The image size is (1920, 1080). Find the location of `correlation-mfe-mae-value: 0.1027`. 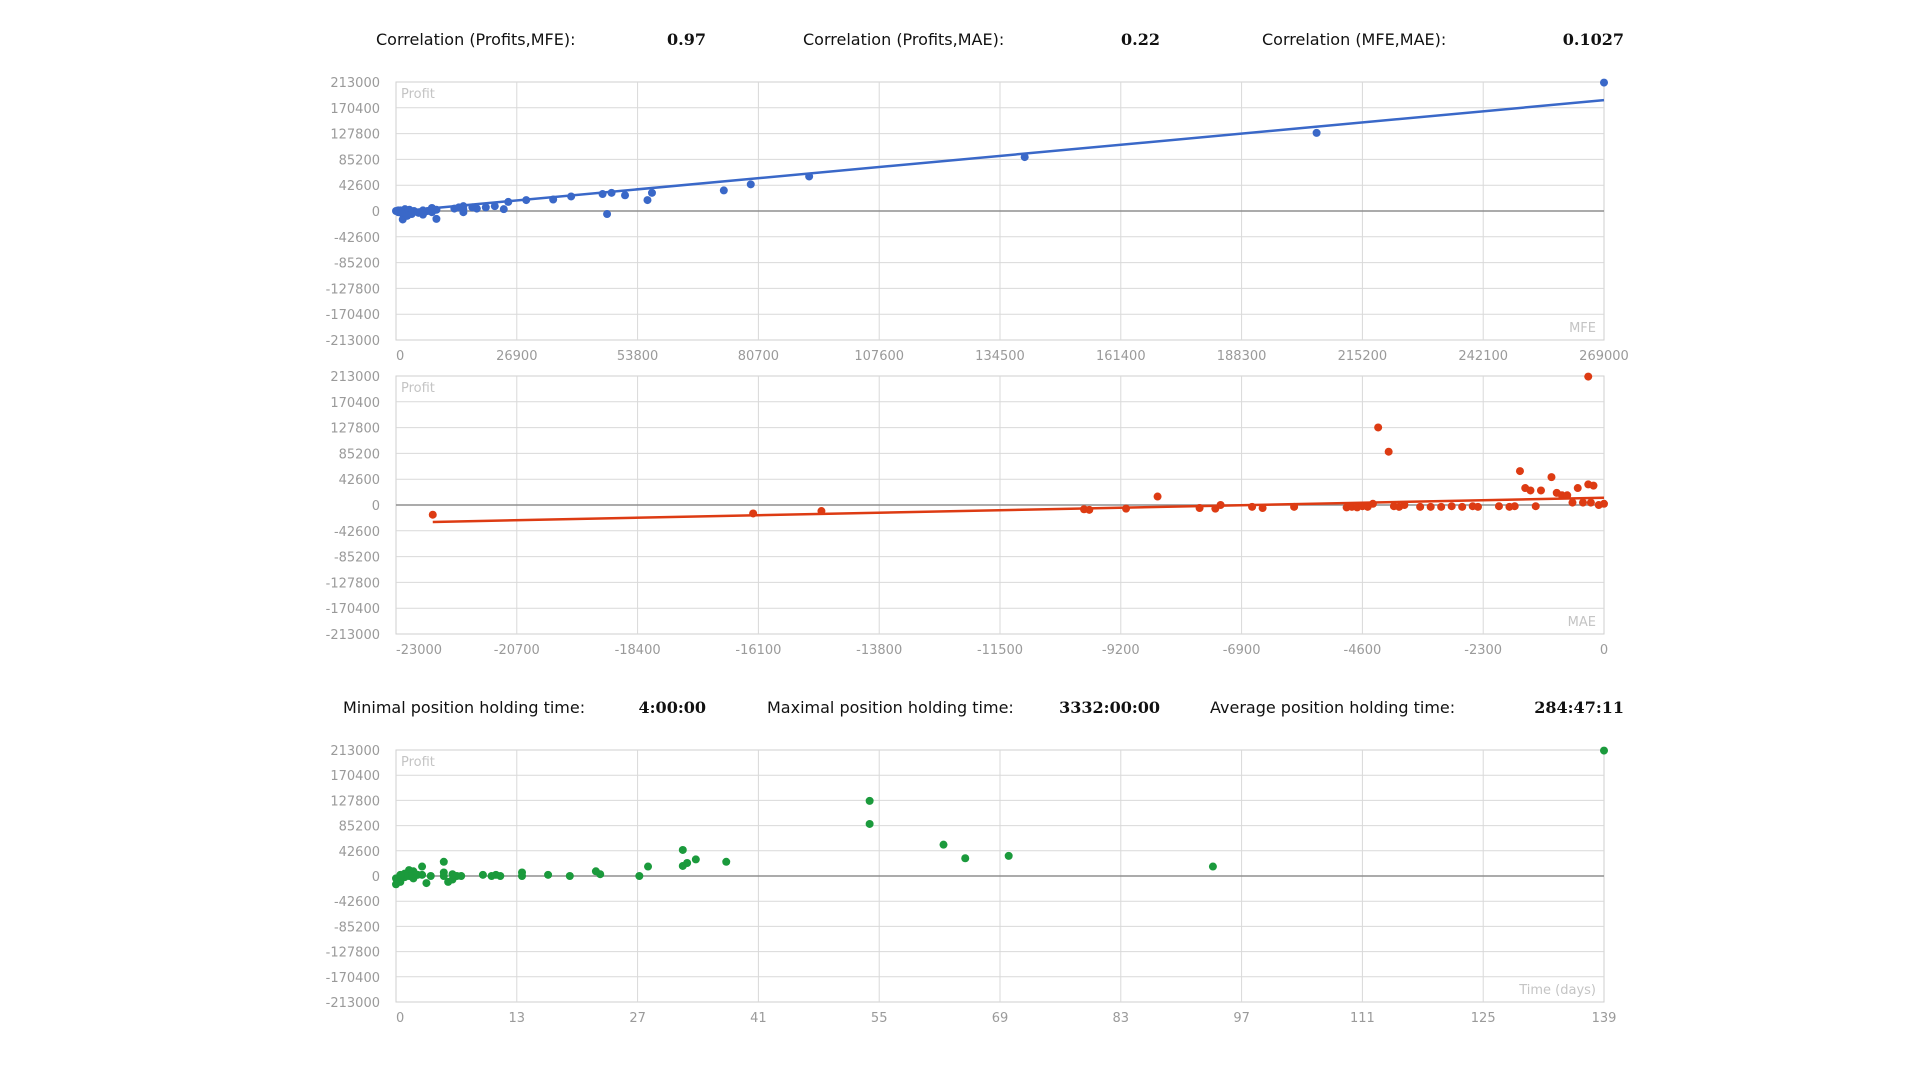

correlation-mfe-mae-value: 0.1027 is located at coordinates (1593, 39).